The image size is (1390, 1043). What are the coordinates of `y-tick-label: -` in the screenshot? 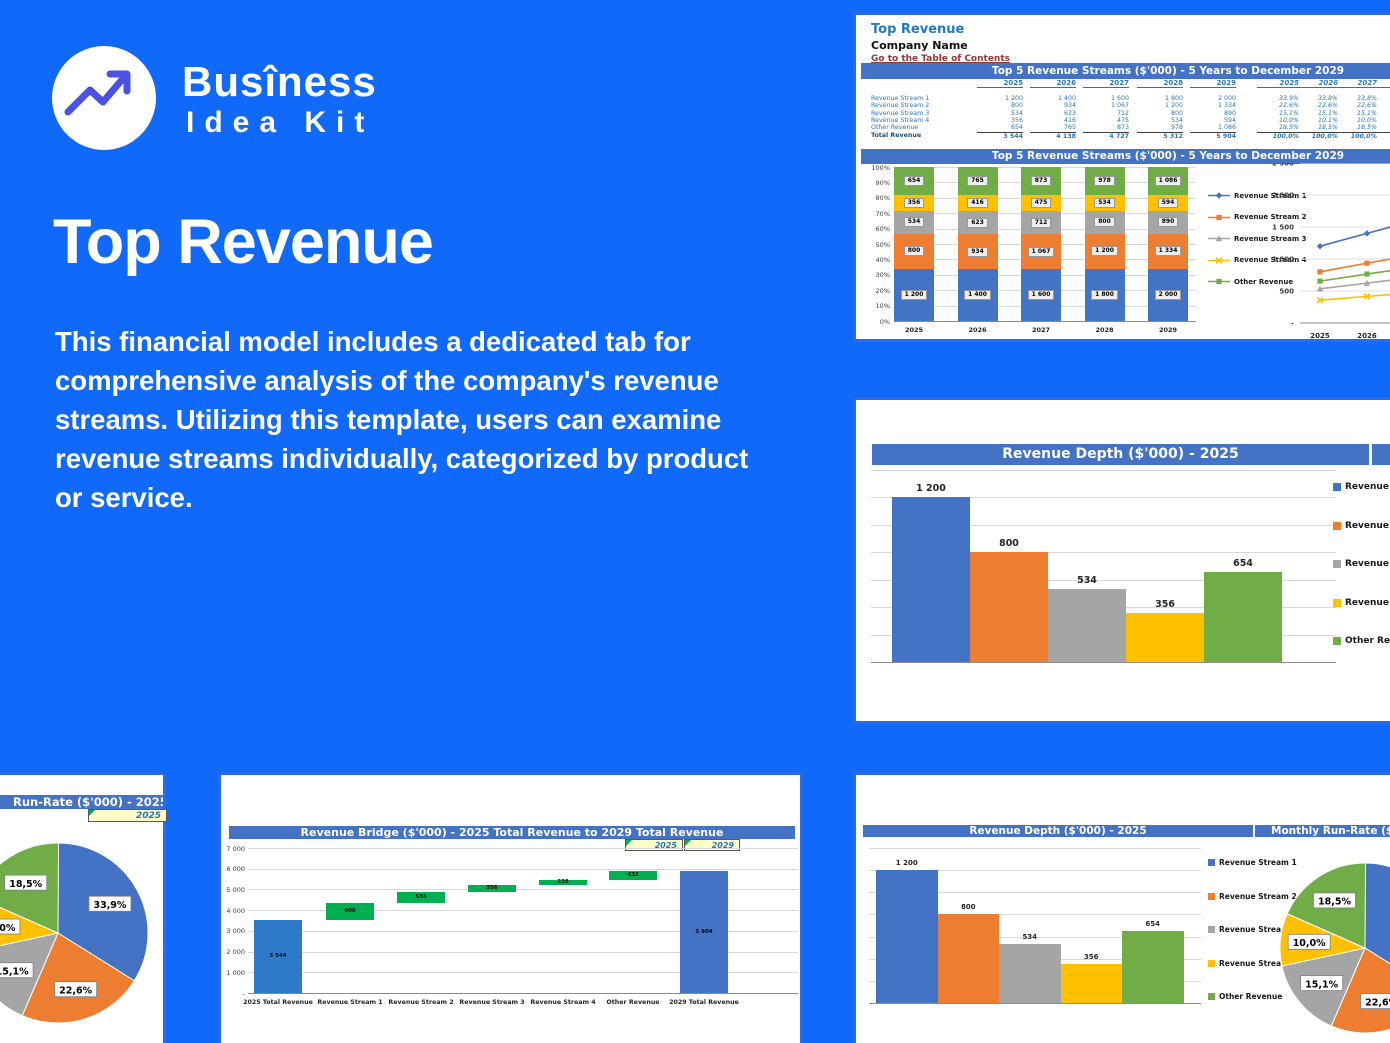 It's located at (243, 993).